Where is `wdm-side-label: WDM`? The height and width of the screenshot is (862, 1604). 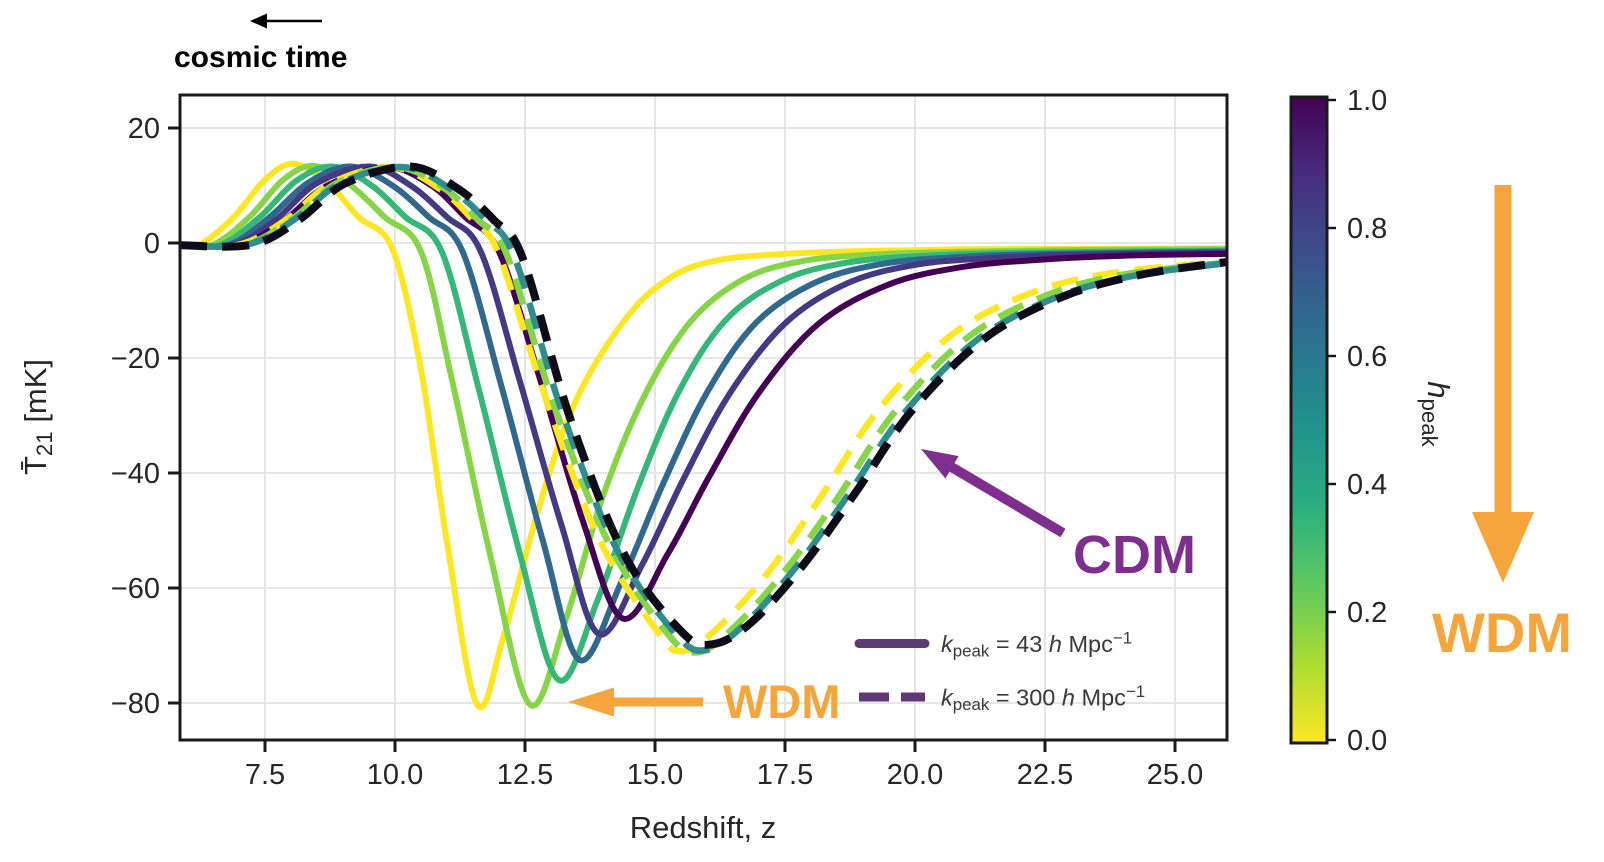 wdm-side-label: WDM is located at coordinates (1502, 632).